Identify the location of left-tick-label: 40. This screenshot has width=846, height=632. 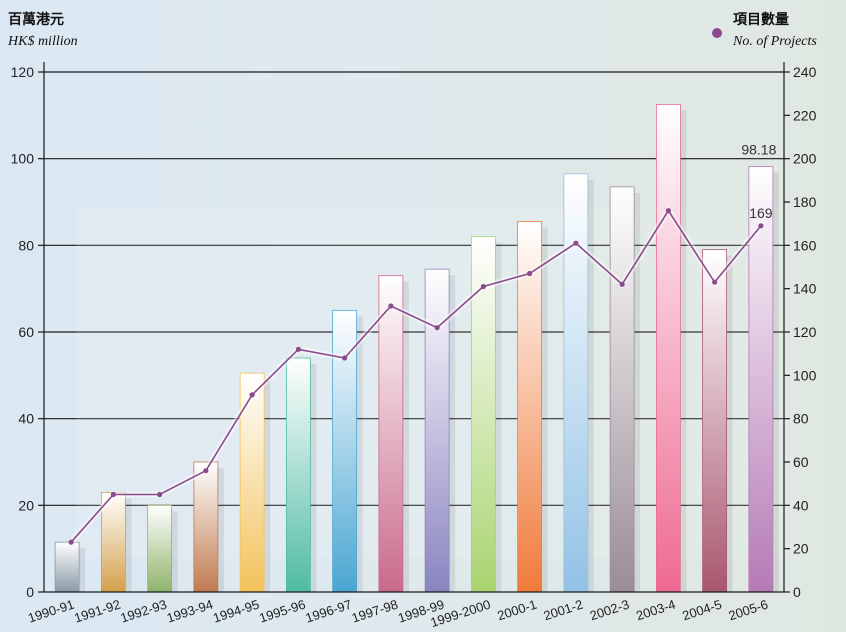
(26, 419).